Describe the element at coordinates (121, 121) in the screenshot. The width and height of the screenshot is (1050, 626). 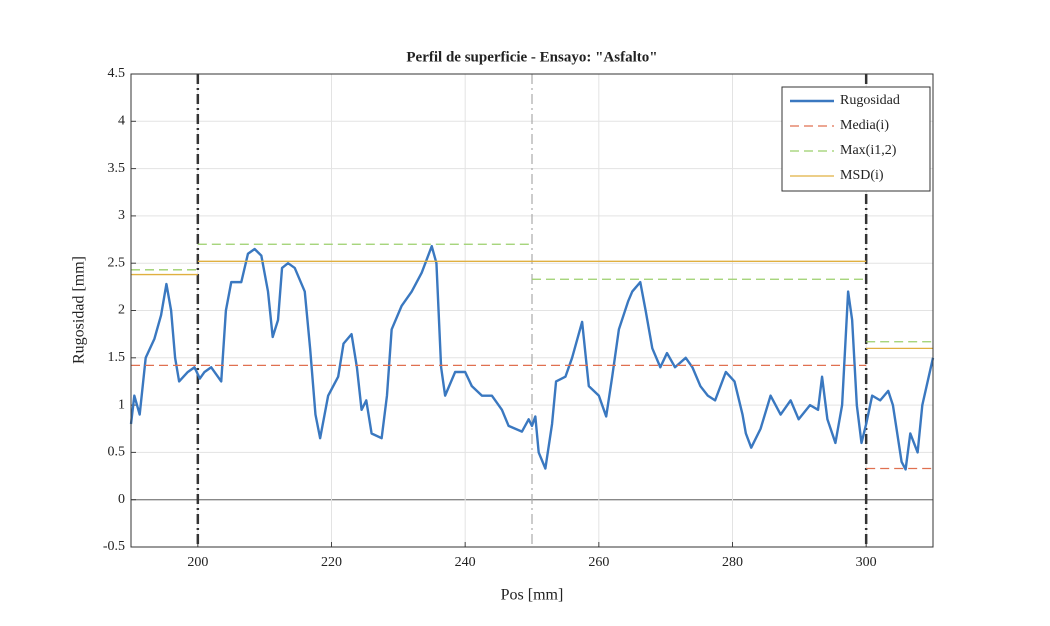
I see `y-tick-label: 4` at that location.